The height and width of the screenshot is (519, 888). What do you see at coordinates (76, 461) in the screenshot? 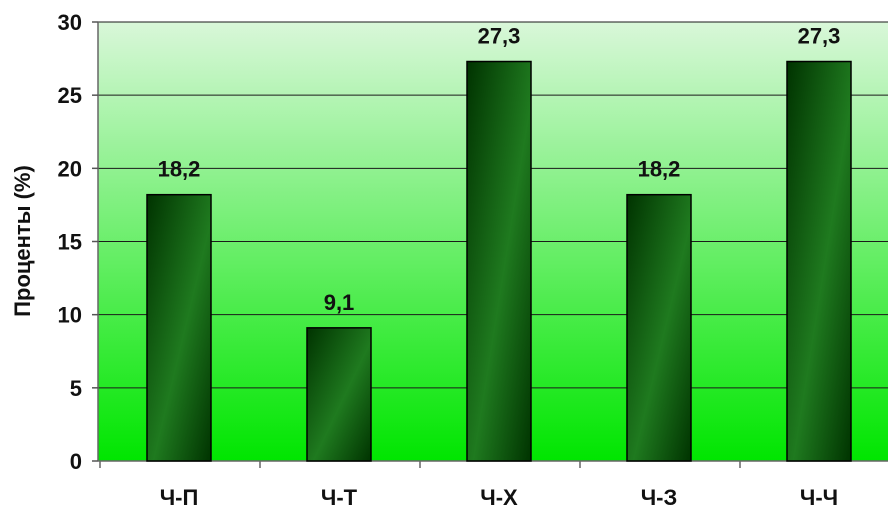
I see `y-tick-label: 0` at bounding box center [76, 461].